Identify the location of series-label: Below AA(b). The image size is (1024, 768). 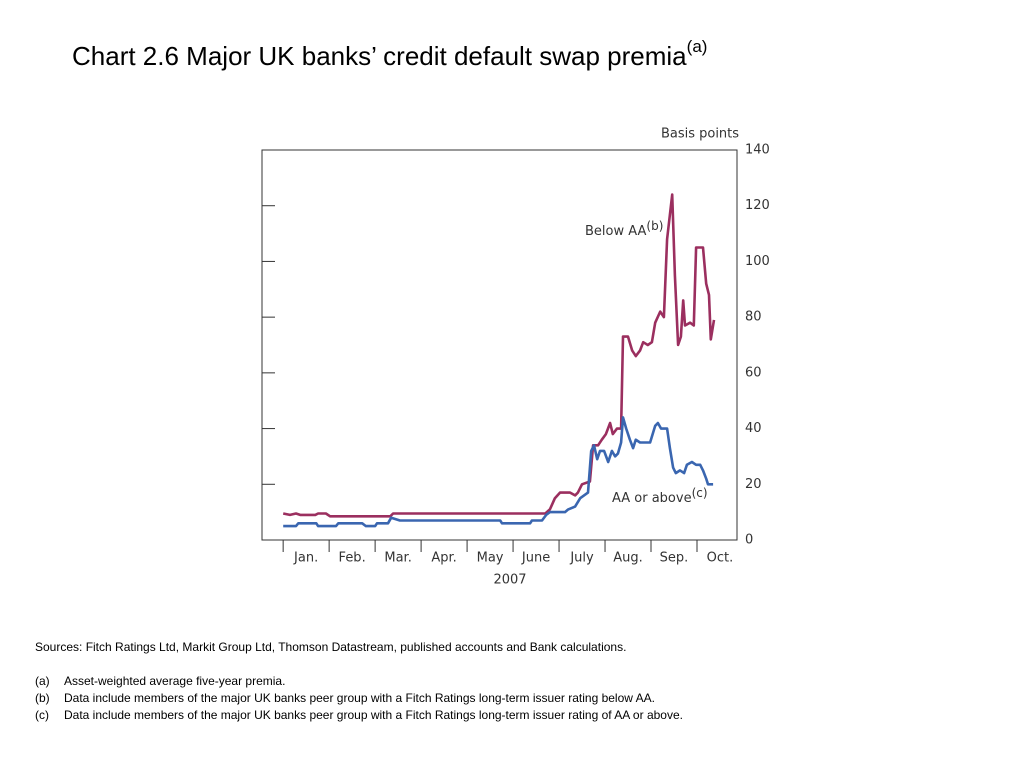
(624, 229).